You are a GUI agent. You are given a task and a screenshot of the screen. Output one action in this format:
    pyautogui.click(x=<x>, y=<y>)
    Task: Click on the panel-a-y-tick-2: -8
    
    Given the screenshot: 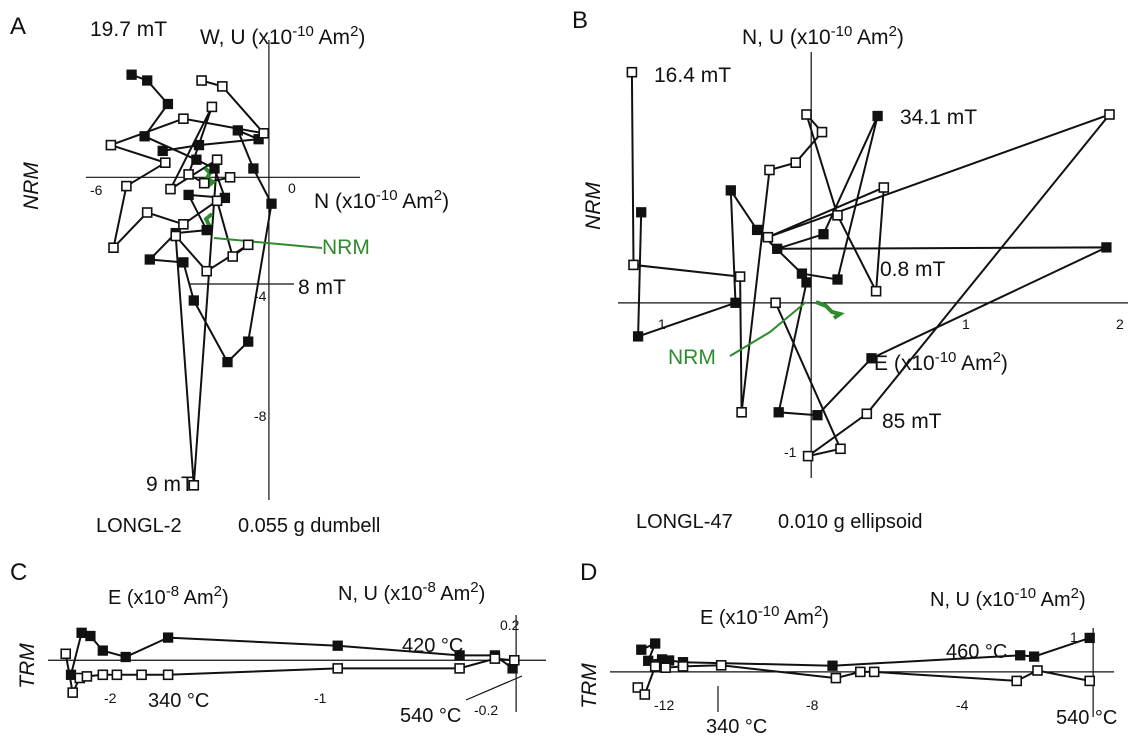 What is the action you would take?
    pyautogui.click(x=260, y=416)
    